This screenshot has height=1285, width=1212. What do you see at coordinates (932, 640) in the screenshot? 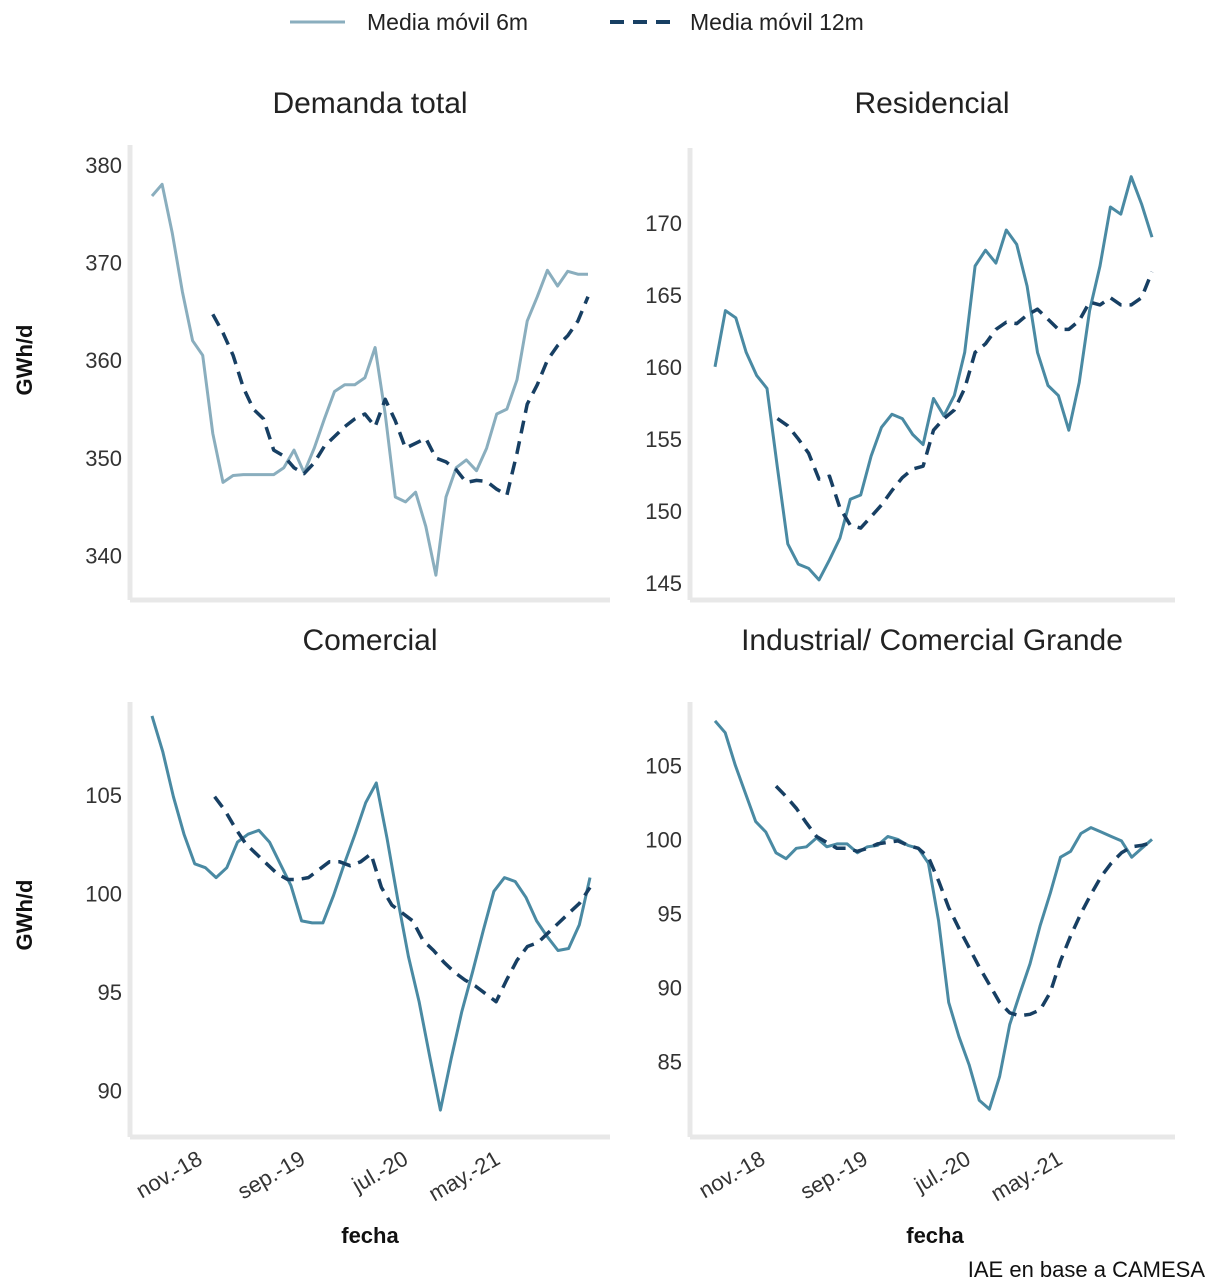
I see `panel-title: Industrial/ Comercial Grande` at bounding box center [932, 640].